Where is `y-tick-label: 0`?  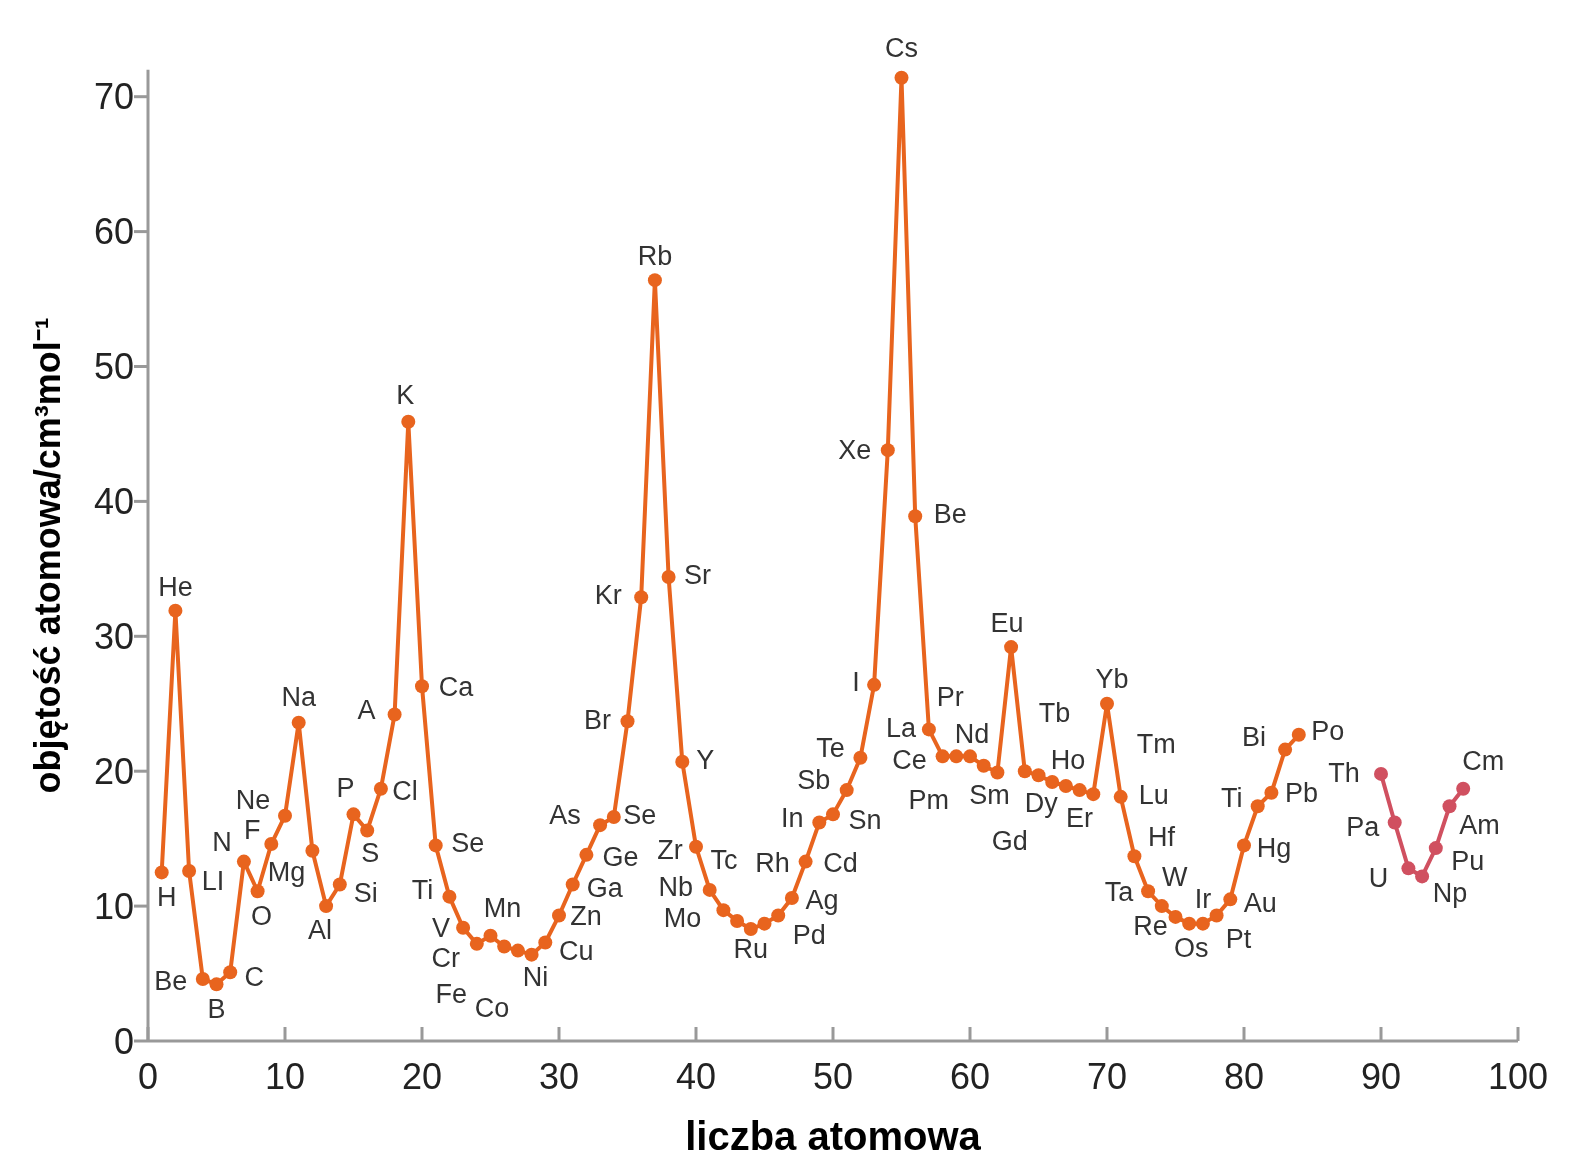 y-tick-label: 0 is located at coordinates (123, 1041).